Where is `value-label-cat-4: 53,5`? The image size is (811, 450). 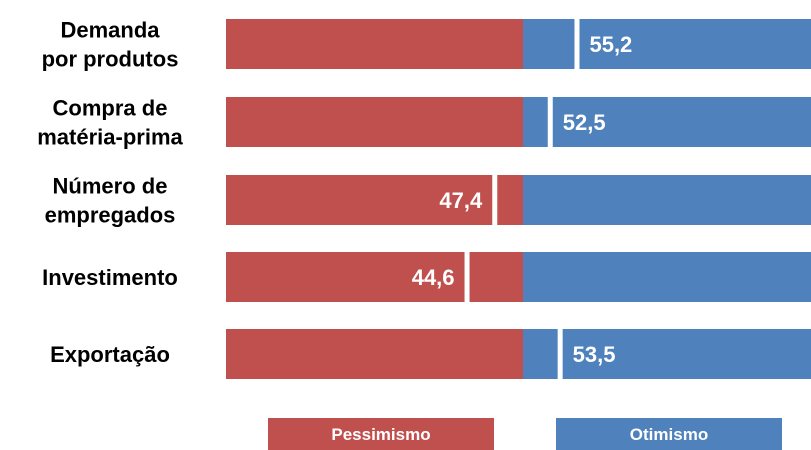
value-label-cat-4: 53,5 is located at coordinates (594, 354).